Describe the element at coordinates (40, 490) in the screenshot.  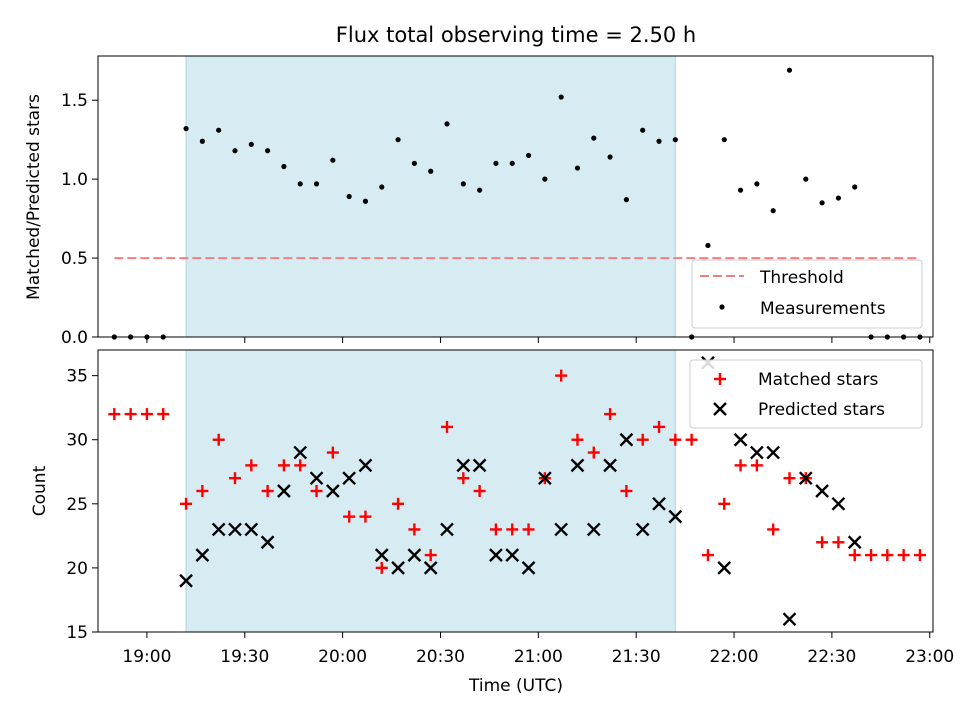
I see `bottom-y-axis-label: Count` at that location.